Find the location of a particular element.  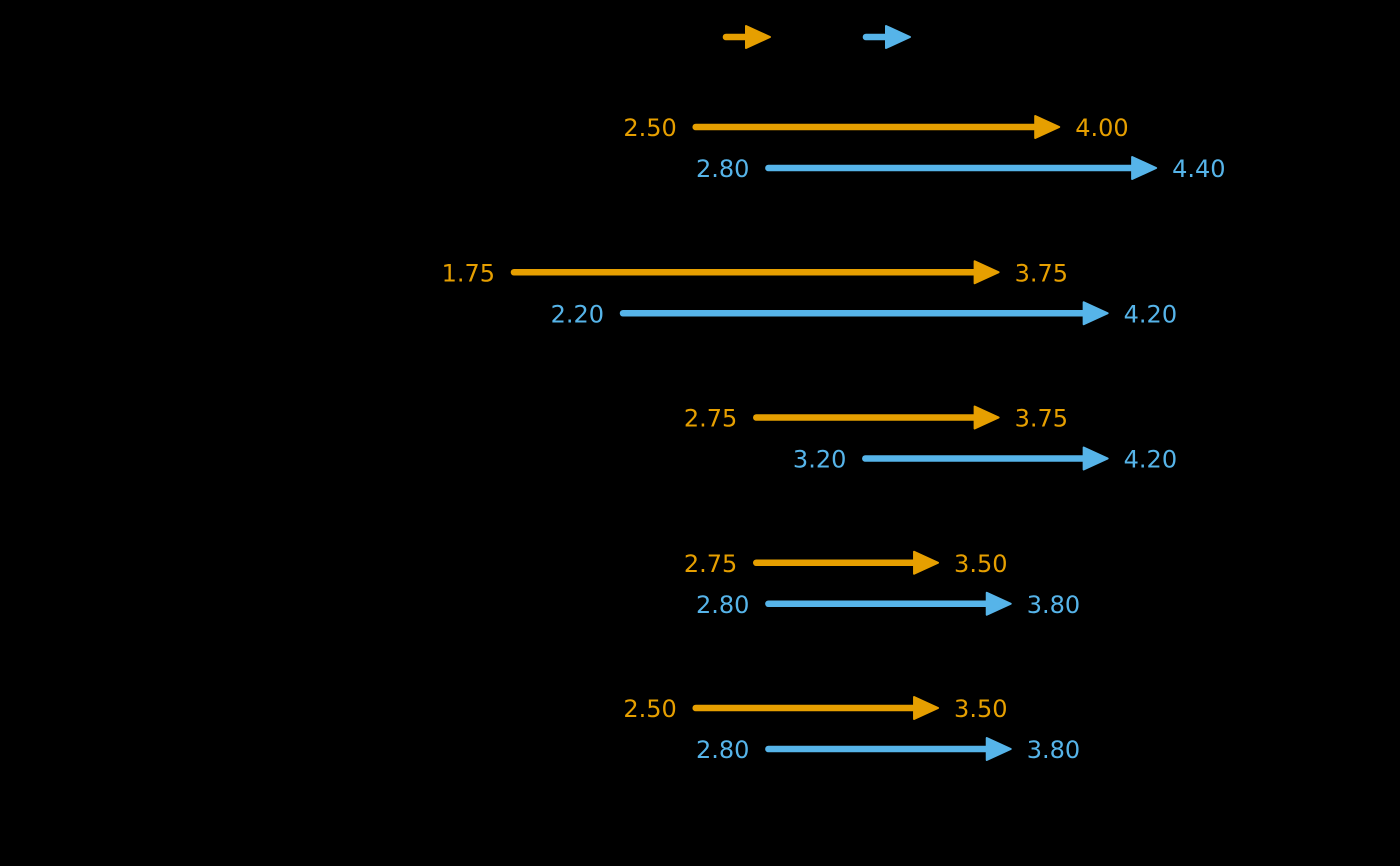

arrow-start-value-label: 1.75 is located at coordinates (468, 273).